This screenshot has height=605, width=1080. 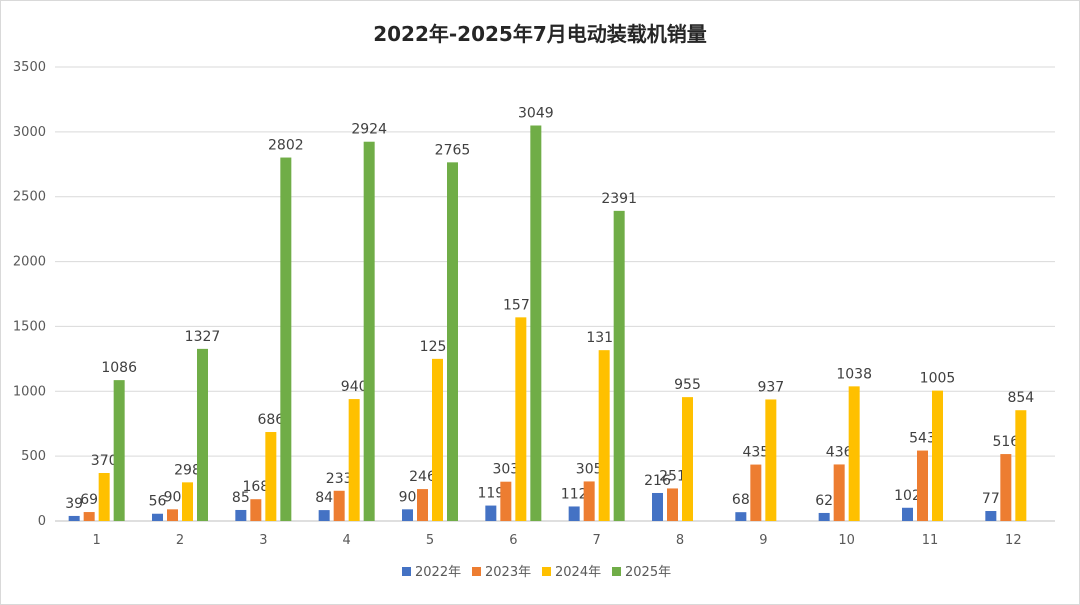 What do you see at coordinates (270, 420) in the screenshot?
I see `data-label: 686` at bounding box center [270, 420].